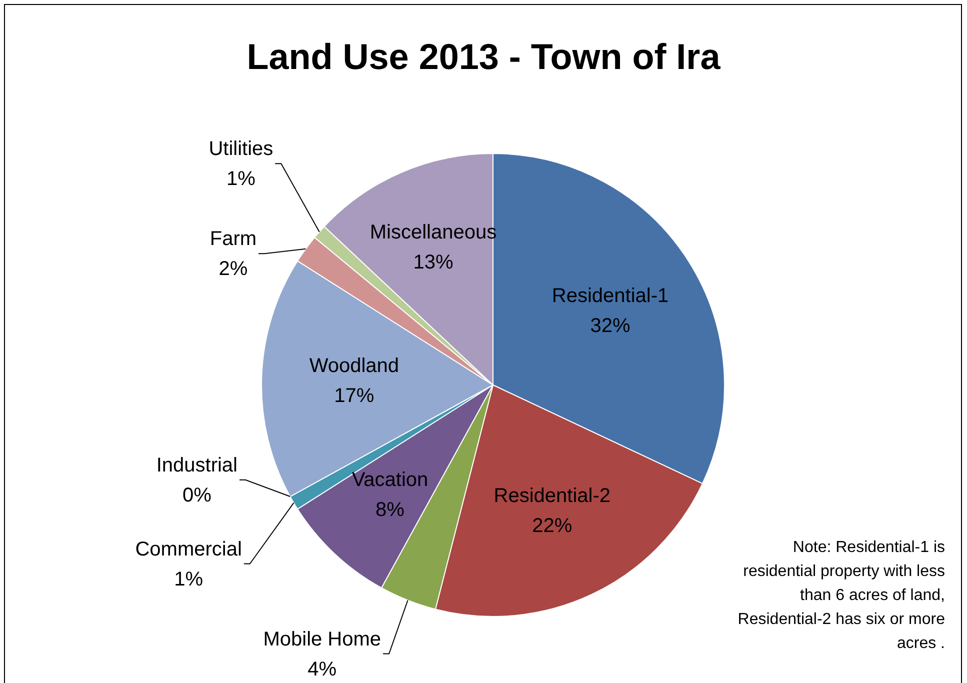 Image resolution: width=967 pixels, height=683 pixels. Describe the element at coordinates (390, 510) in the screenshot. I see `data-label: 8%` at that location.